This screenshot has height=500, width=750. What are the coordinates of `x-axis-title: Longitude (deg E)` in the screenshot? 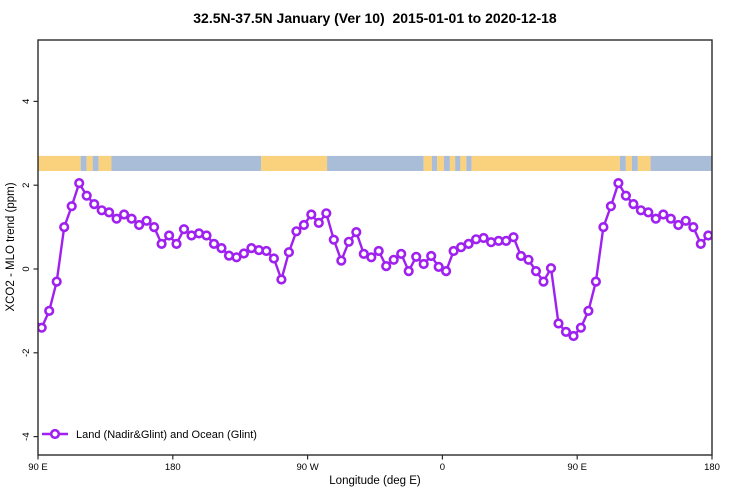 It's located at (375, 481).